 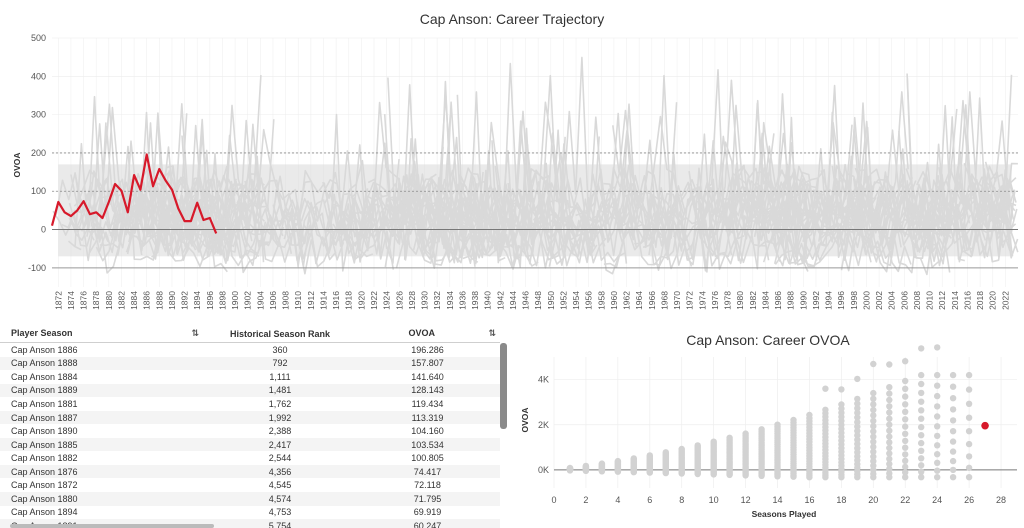 I want to click on col-header-rank: Historical Season Rank, so click(x=280, y=334).